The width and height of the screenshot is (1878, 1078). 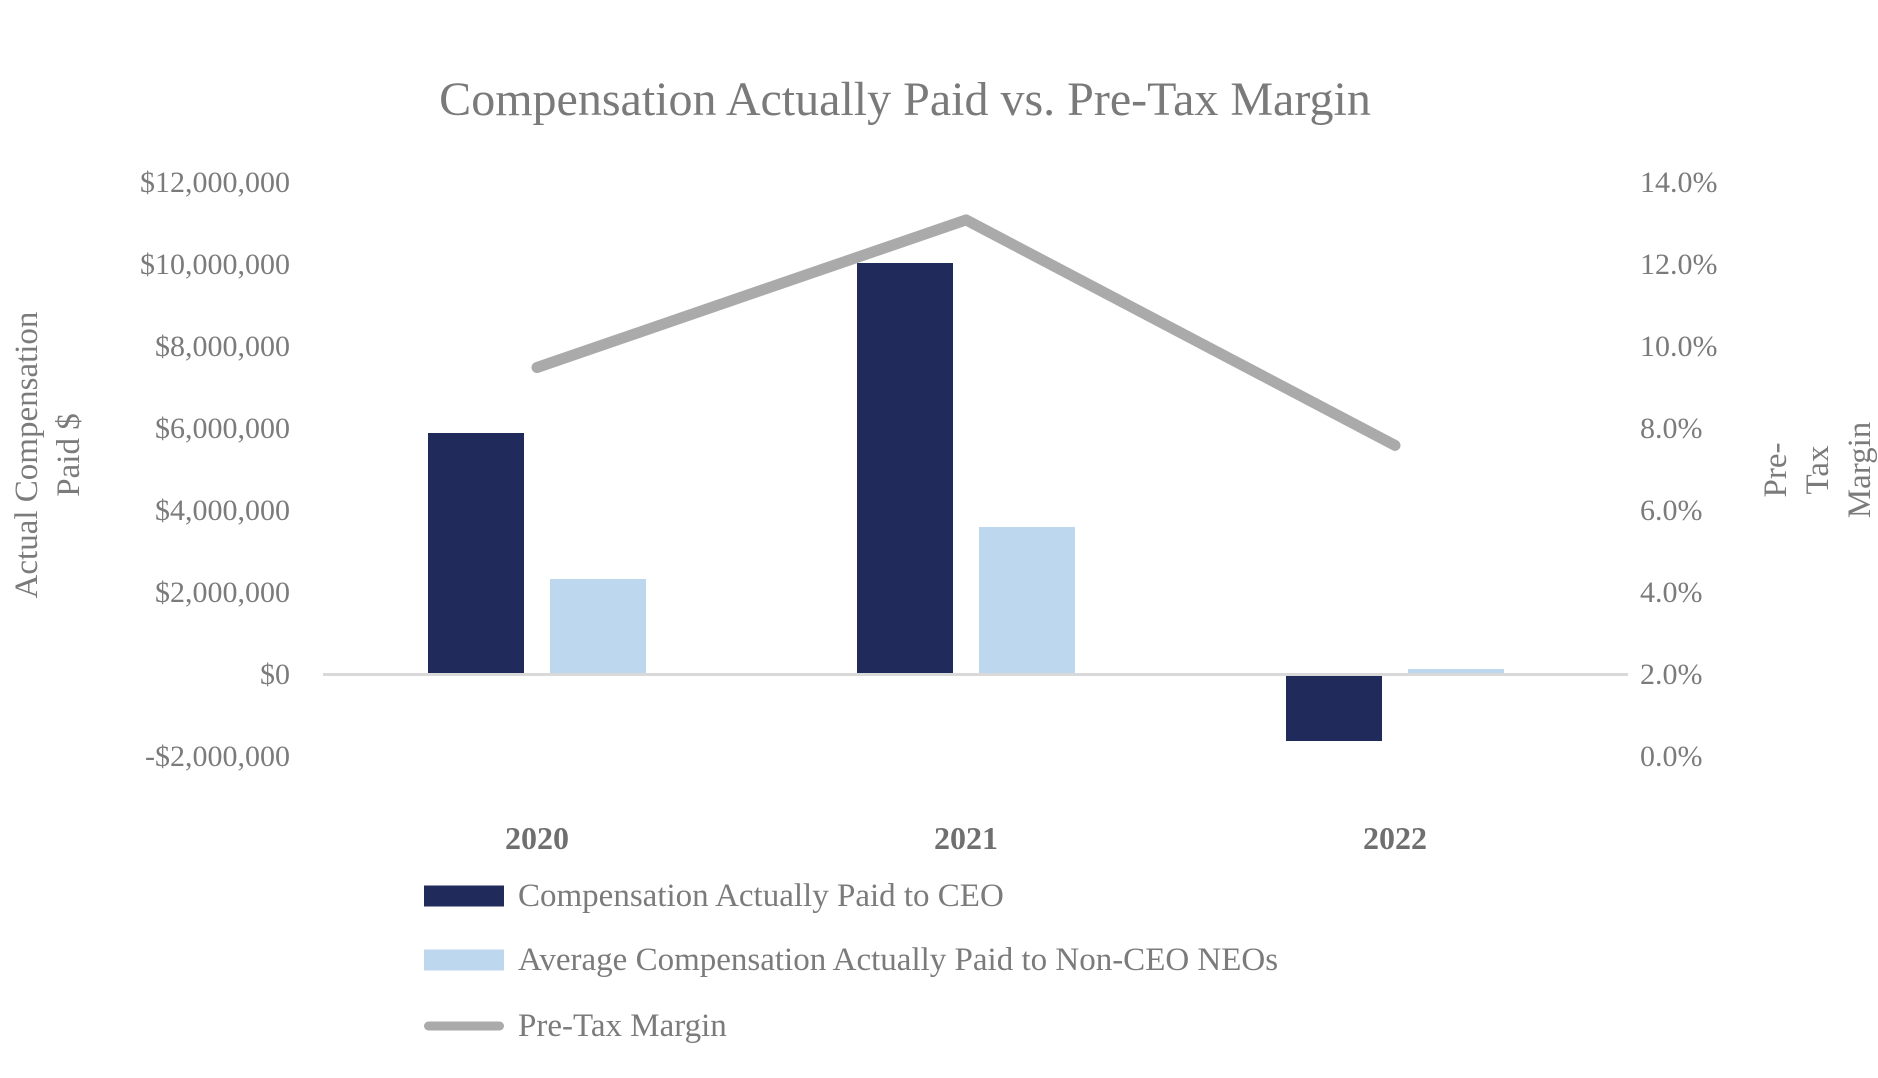 What do you see at coordinates (215, 264) in the screenshot?
I see `left-axis-tick: $10,000,000` at bounding box center [215, 264].